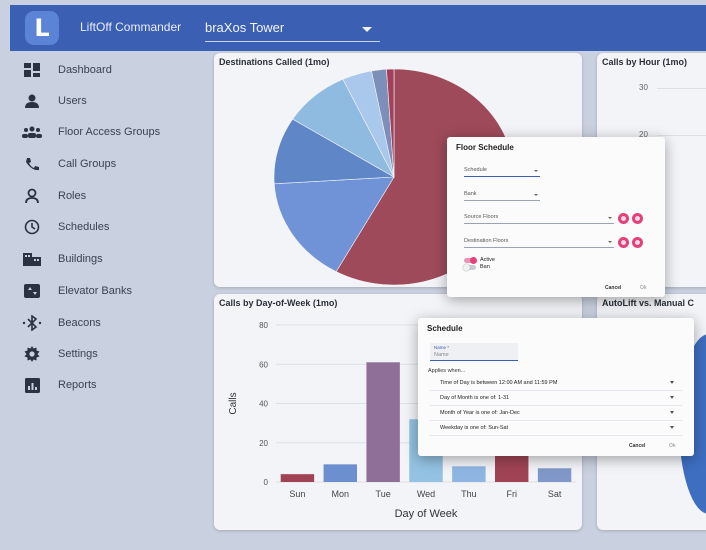 The width and height of the screenshot is (706, 550). I want to click on y-tick-label: 80, so click(263, 325).